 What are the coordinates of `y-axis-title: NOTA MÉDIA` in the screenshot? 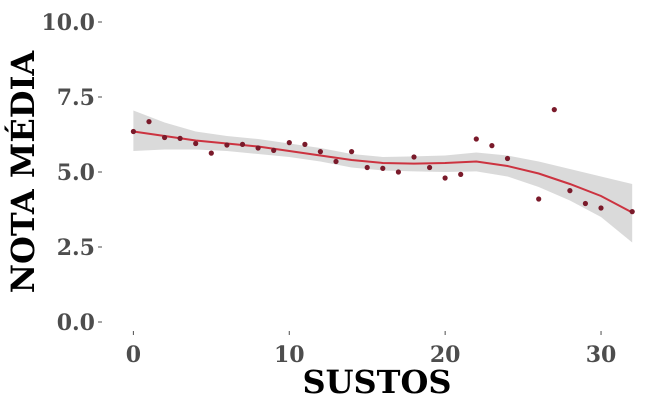 It's located at (23, 172).